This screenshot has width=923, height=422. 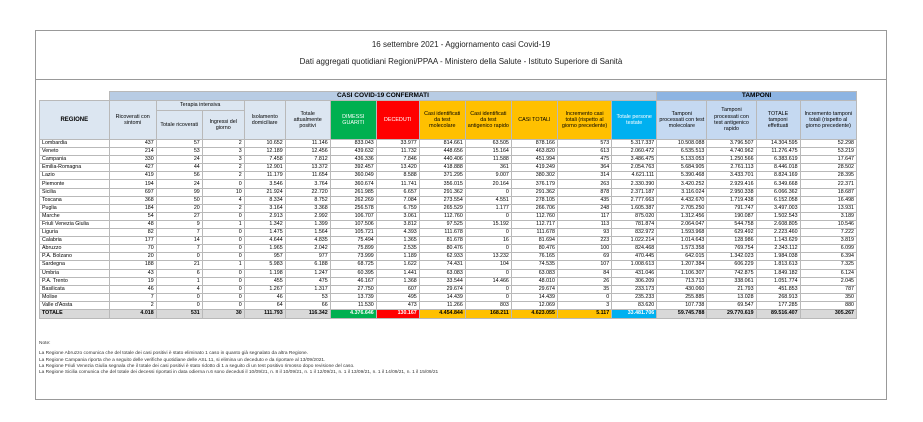 What do you see at coordinates (307, 160) in the screenshot?
I see `cell-value: 7.812` at bounding box center [307, 160].